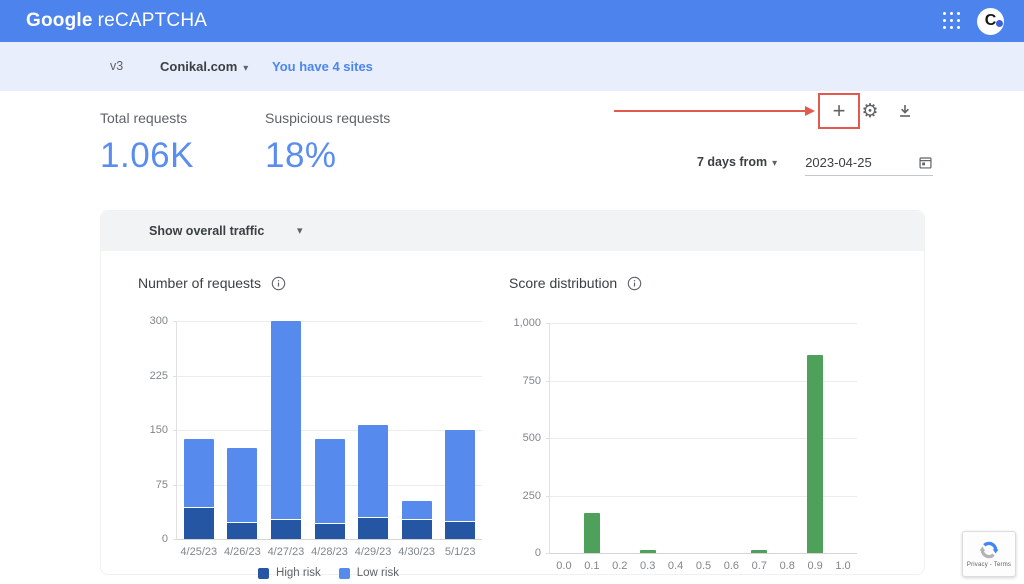  What do you see at coordinates (851, 162) in the screenshot?
I see `date-input` at bounding box center [851, 162].